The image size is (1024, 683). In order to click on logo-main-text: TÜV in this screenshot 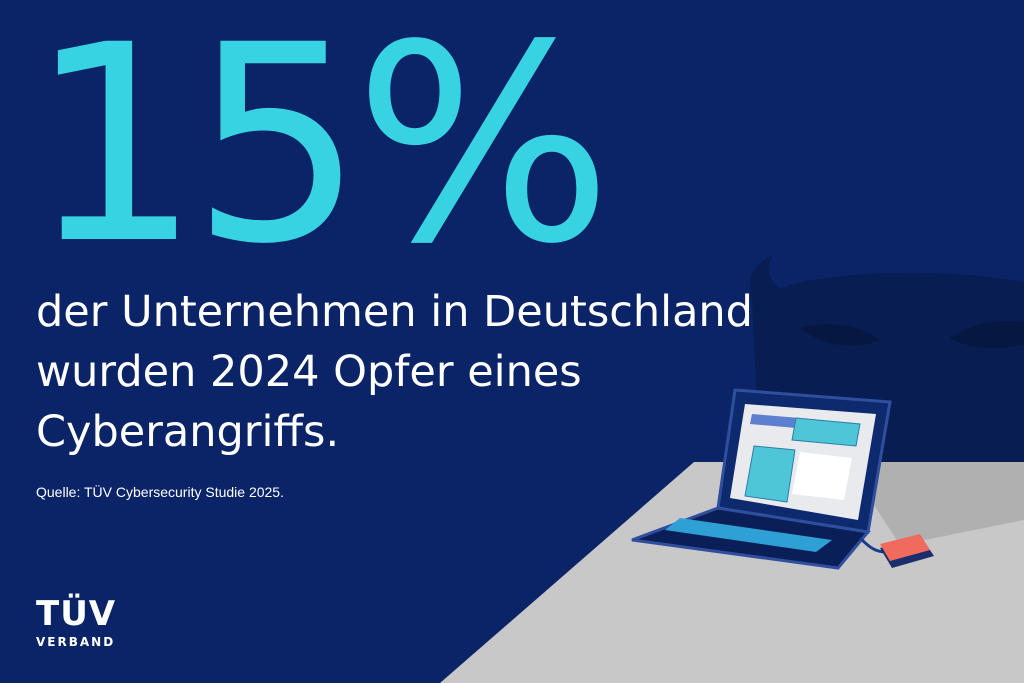, I will do `click(76, 614)`.